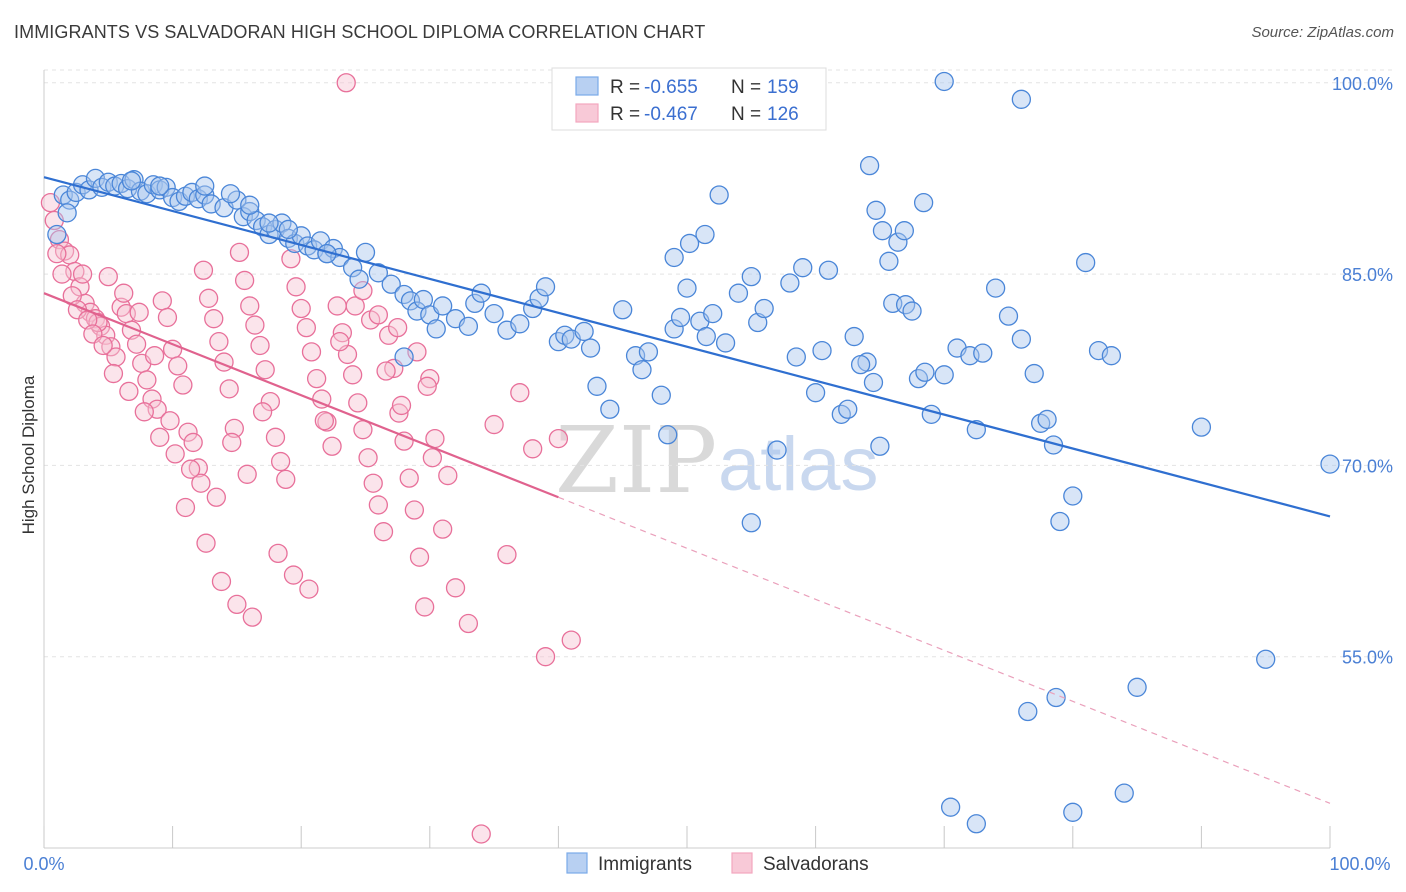  I want to click on y-tick-label: 55.0%, so click(1367, 658).